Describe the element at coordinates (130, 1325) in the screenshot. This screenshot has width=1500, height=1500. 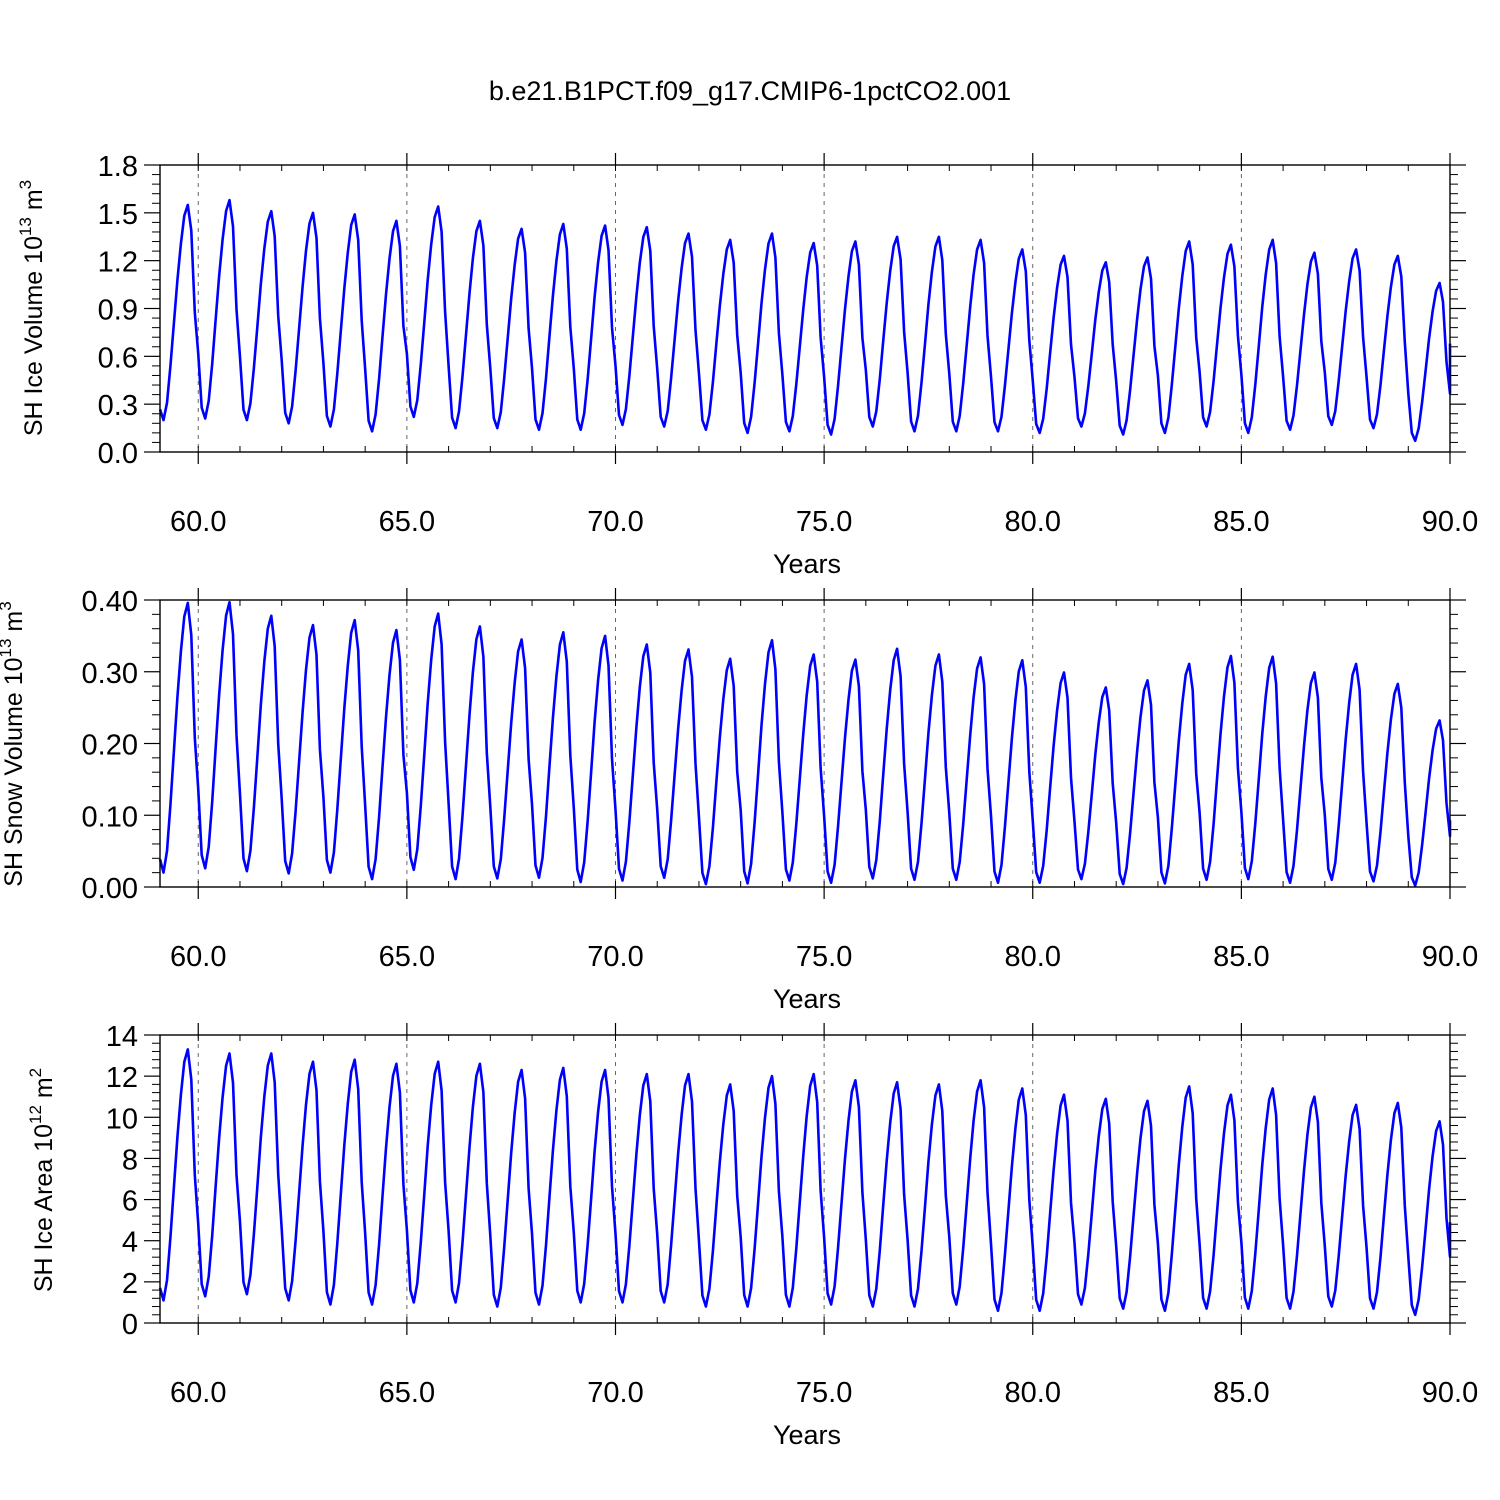
I see `y-tick-label: 0` at that location.